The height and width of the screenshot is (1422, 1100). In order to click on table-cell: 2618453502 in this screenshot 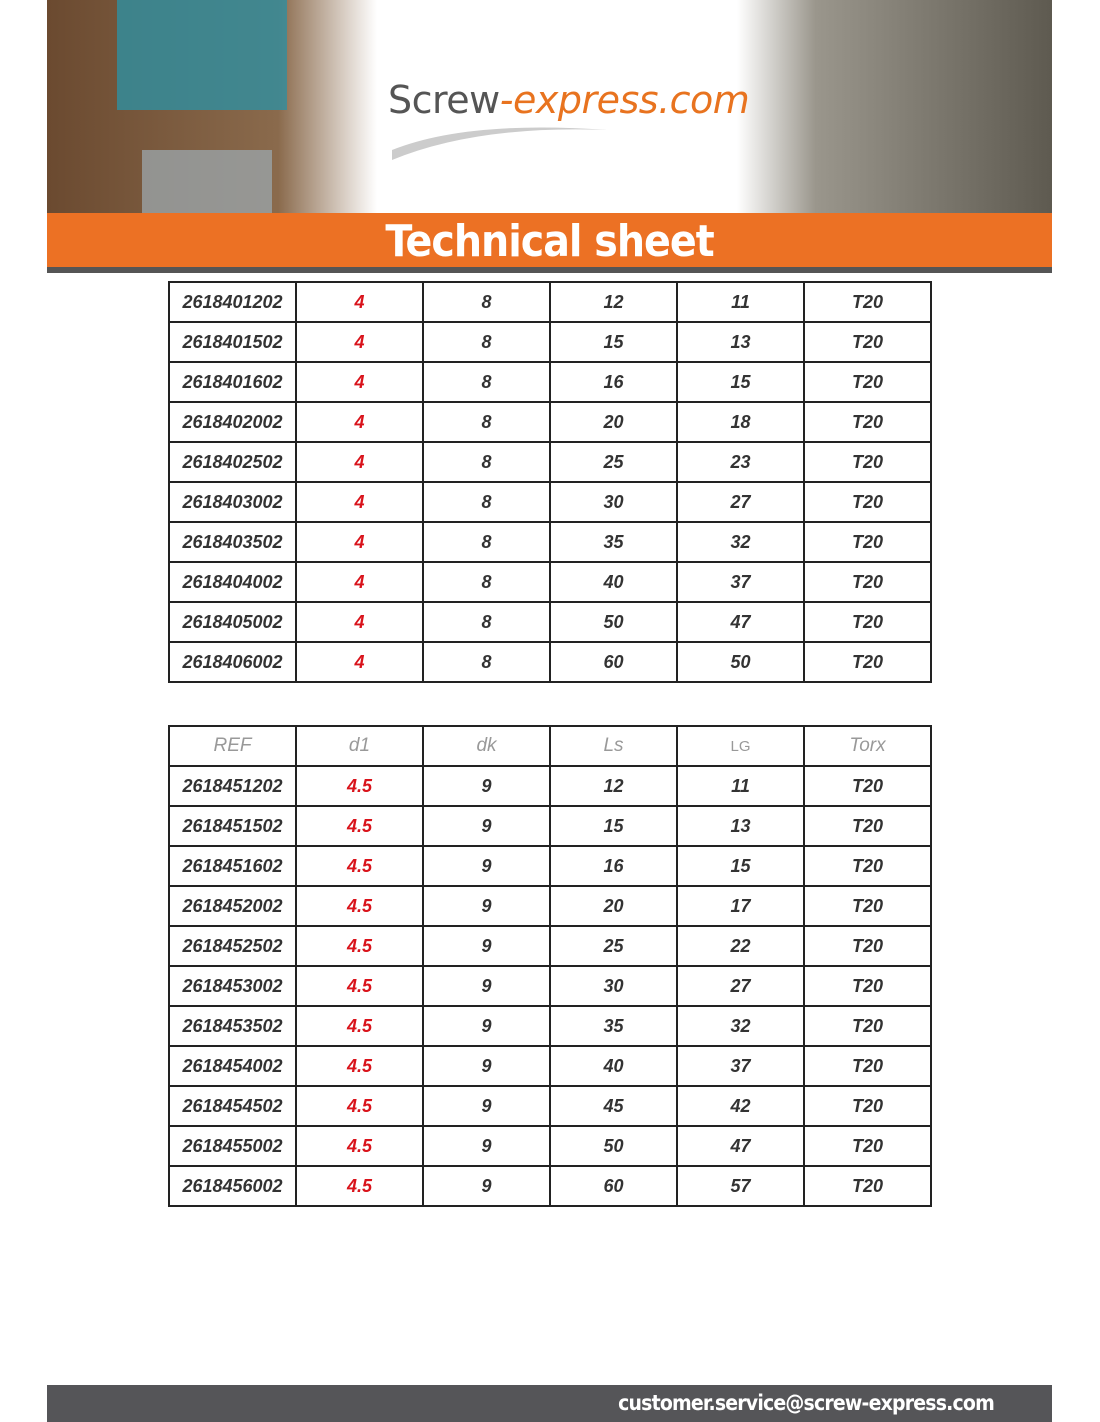, I will do `click(232, 1026)`.